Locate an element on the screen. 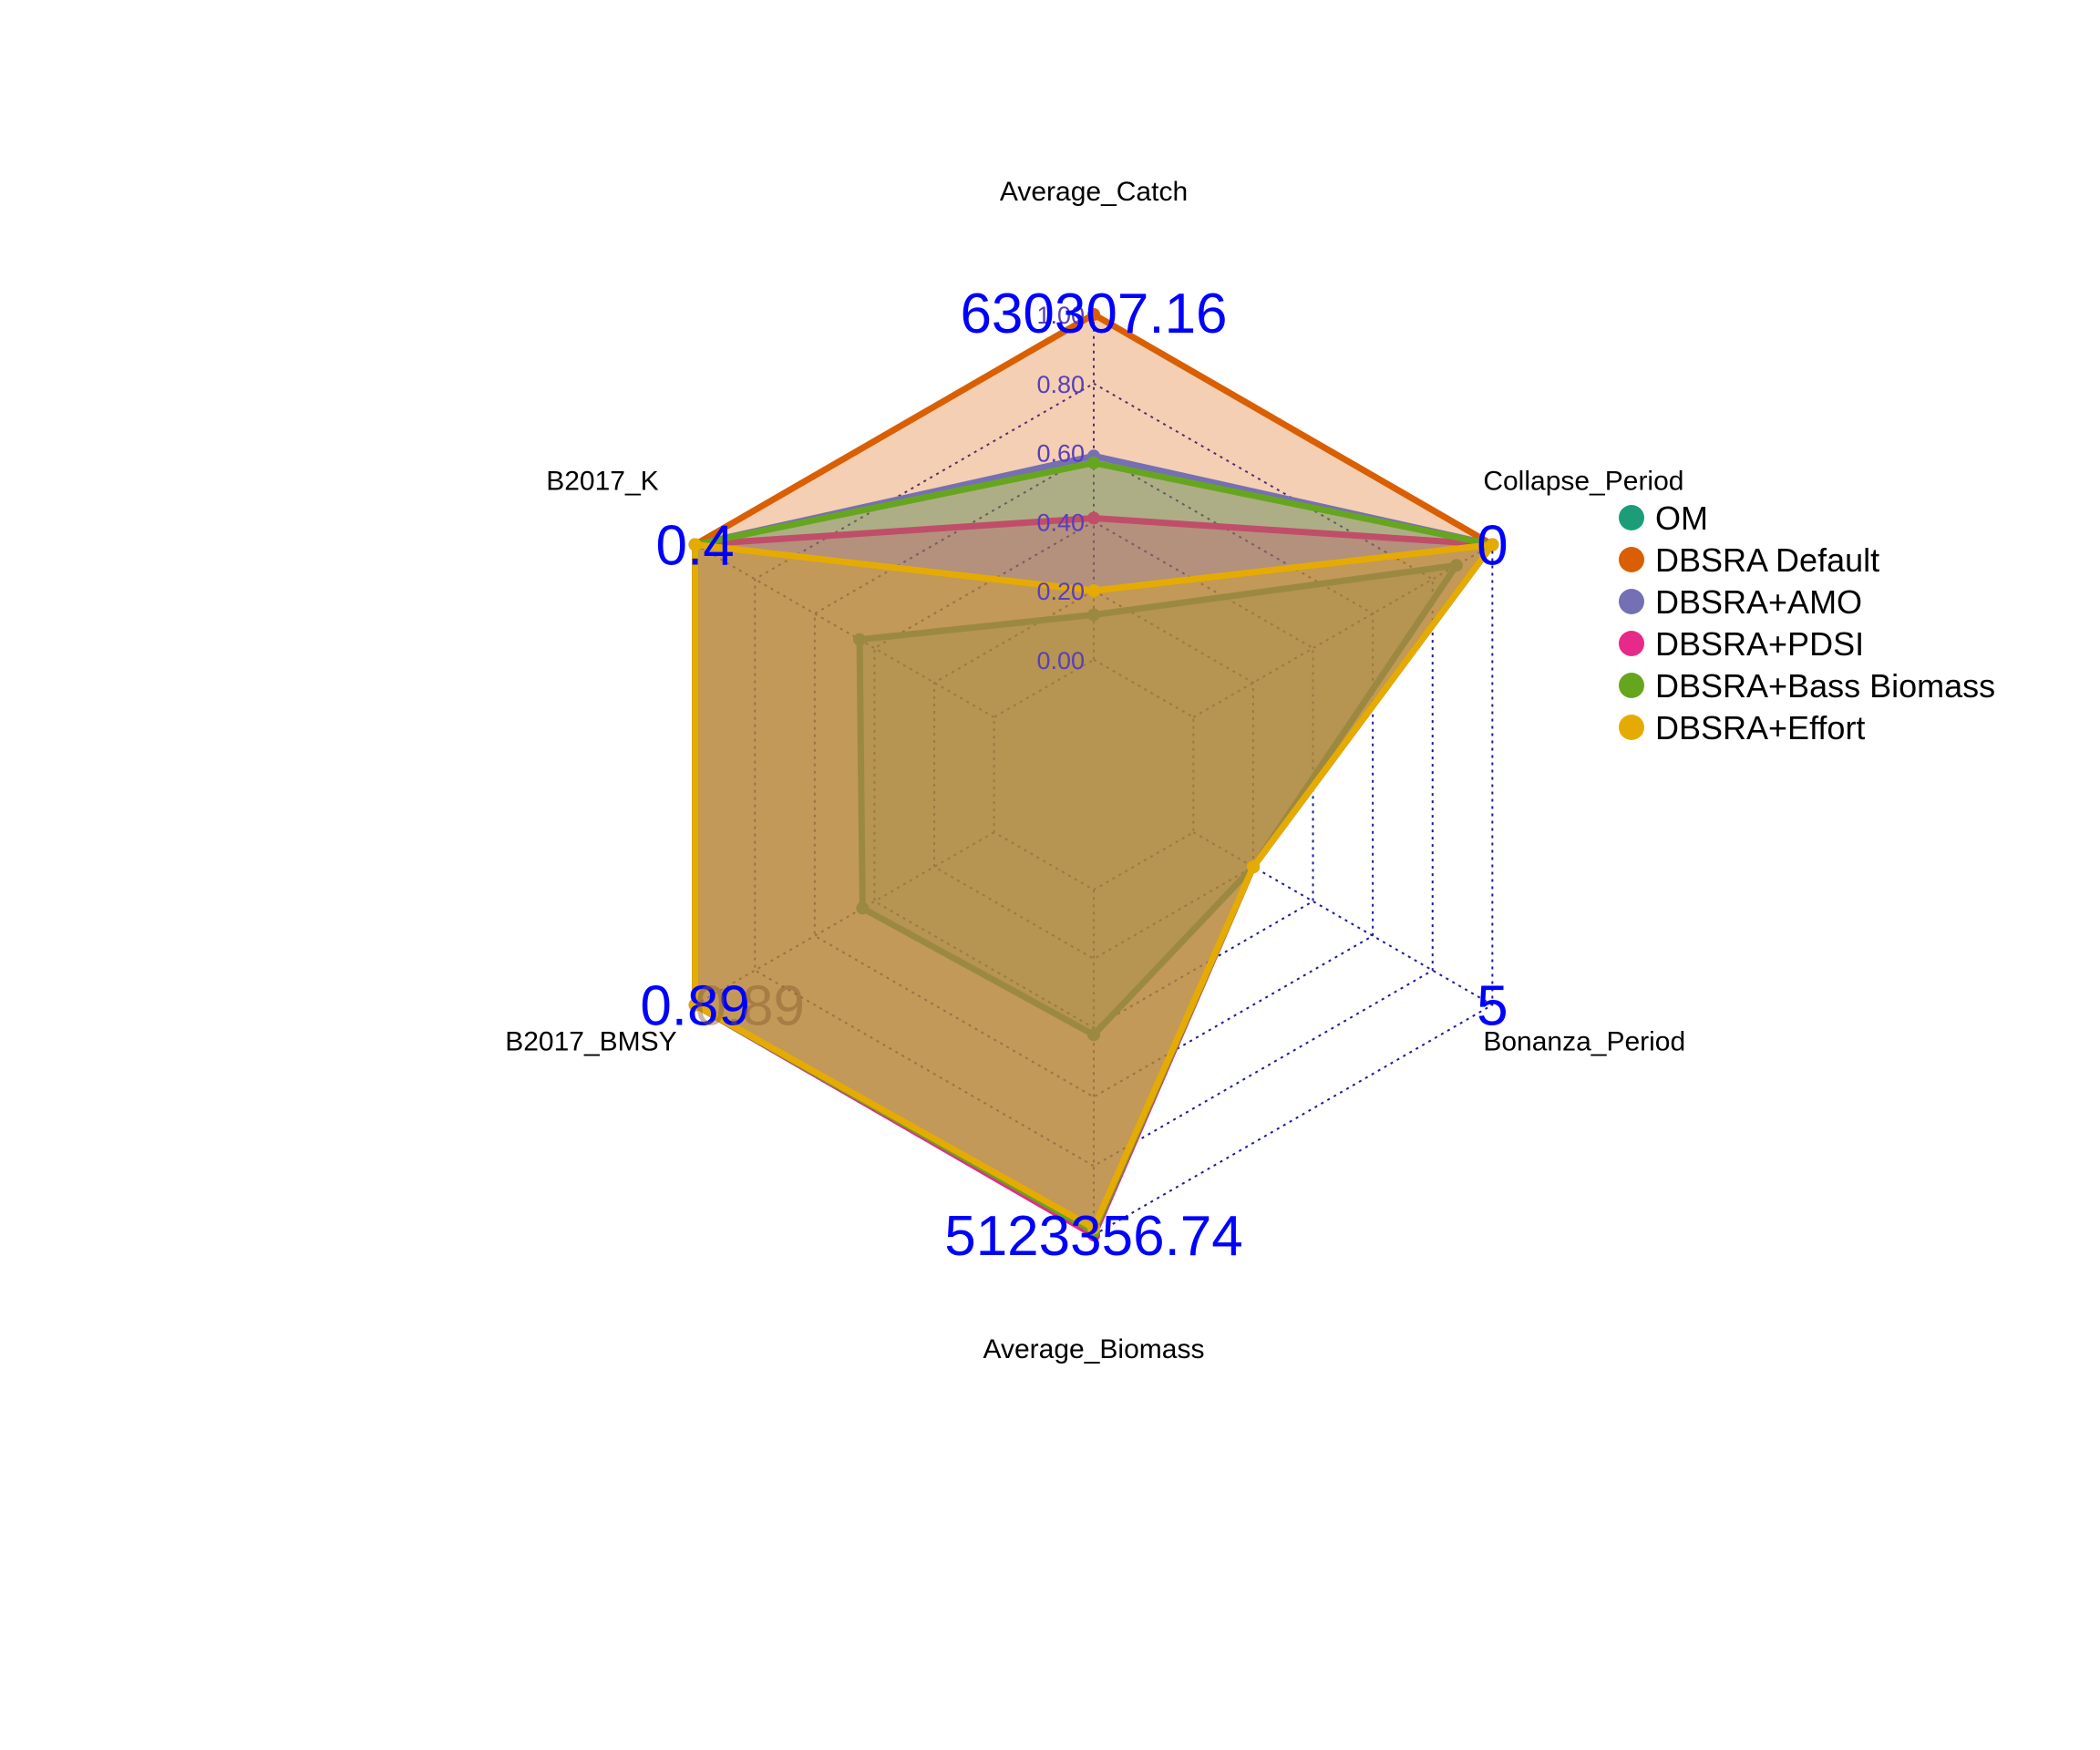 The image size is (2100, 1750). axis-name-label: Bonanza_Period is located at coordinates (1584, 1042).